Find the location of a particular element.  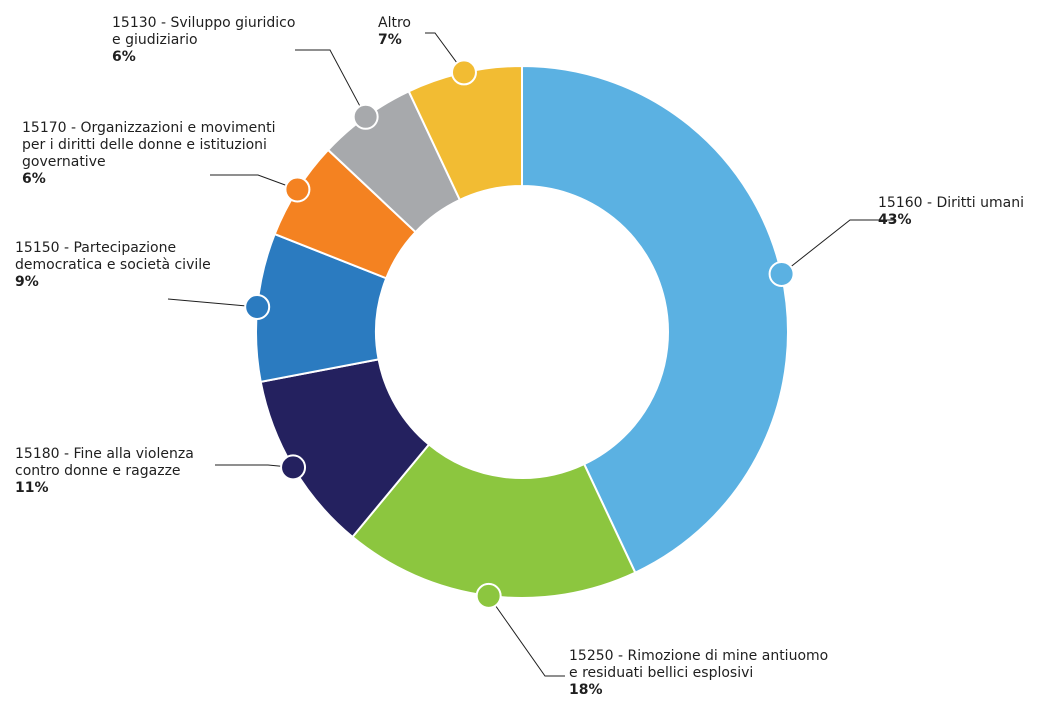

slice-value-1: 18% is located at coordinates (586, 690).